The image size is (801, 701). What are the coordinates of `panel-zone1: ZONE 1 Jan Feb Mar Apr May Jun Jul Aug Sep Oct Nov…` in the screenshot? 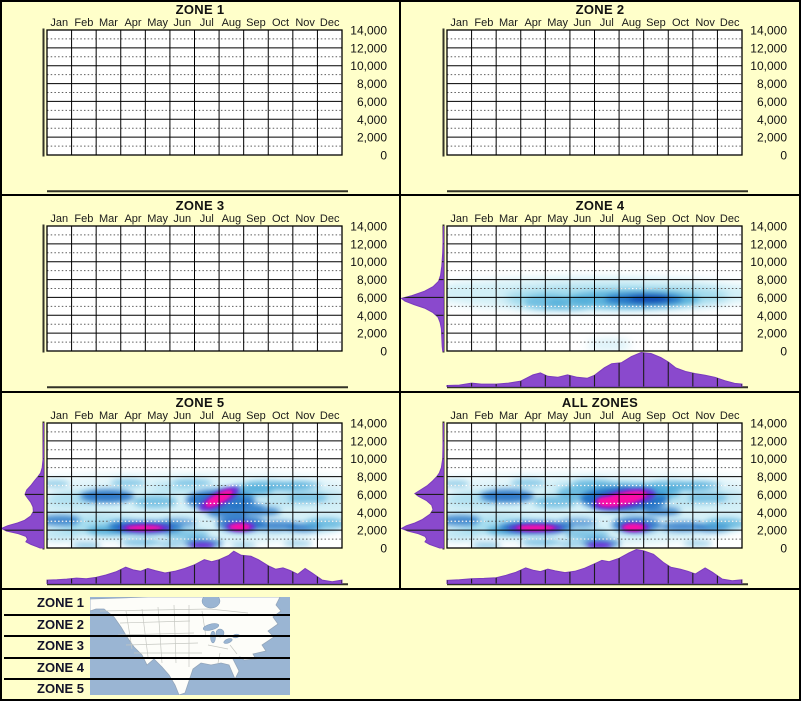 It's located at (200, 98).